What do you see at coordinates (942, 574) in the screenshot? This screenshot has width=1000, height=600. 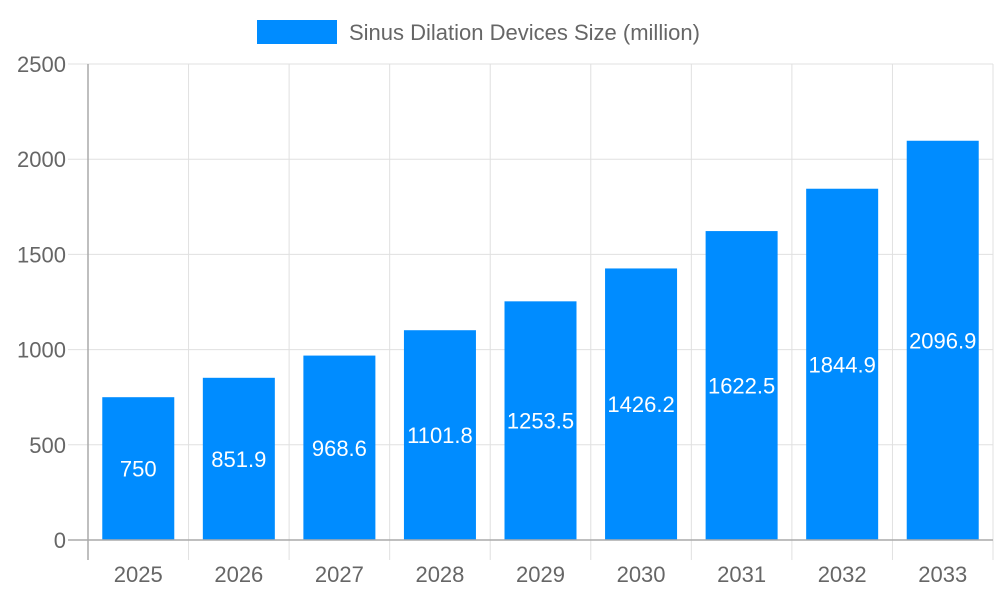 I see `x-tick-label: 2033` at bounding box center [942, 574].